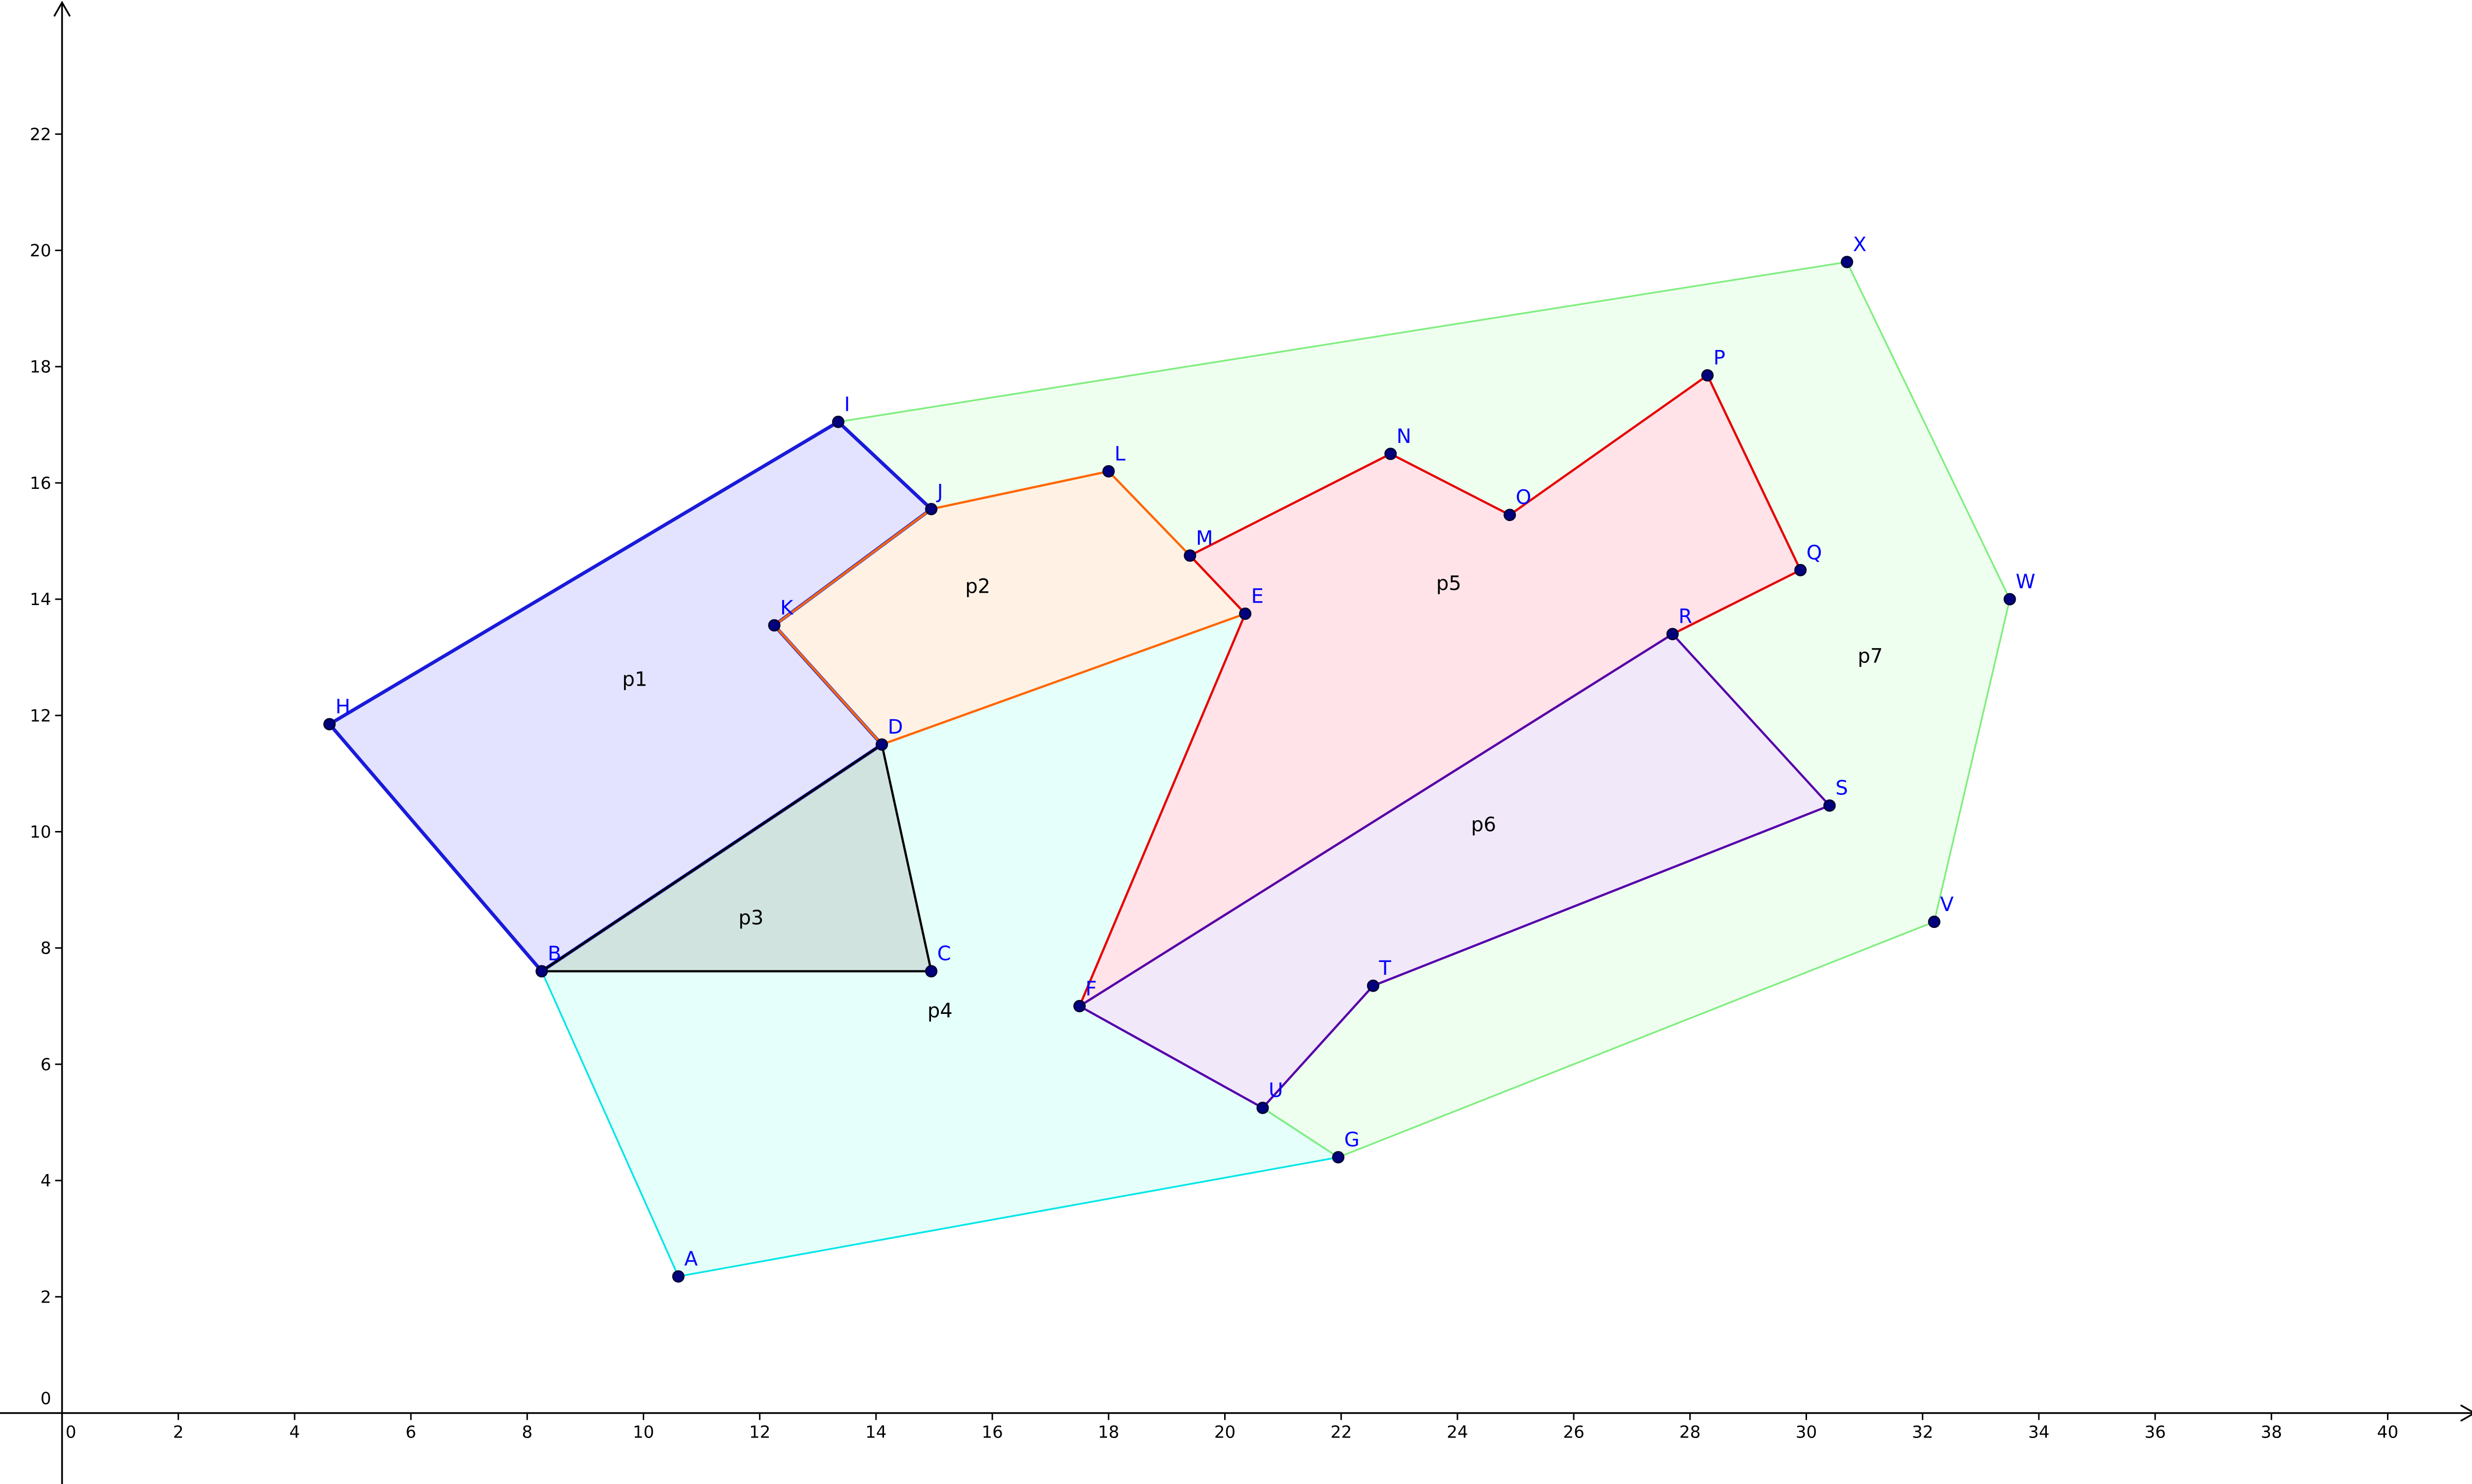 The height and width of the screenshot is (1484, 2472). What do you see at coordinates (1685, 617) in the screenshot?
I see `point-label-R: R` at bounding box center [1685, 617].